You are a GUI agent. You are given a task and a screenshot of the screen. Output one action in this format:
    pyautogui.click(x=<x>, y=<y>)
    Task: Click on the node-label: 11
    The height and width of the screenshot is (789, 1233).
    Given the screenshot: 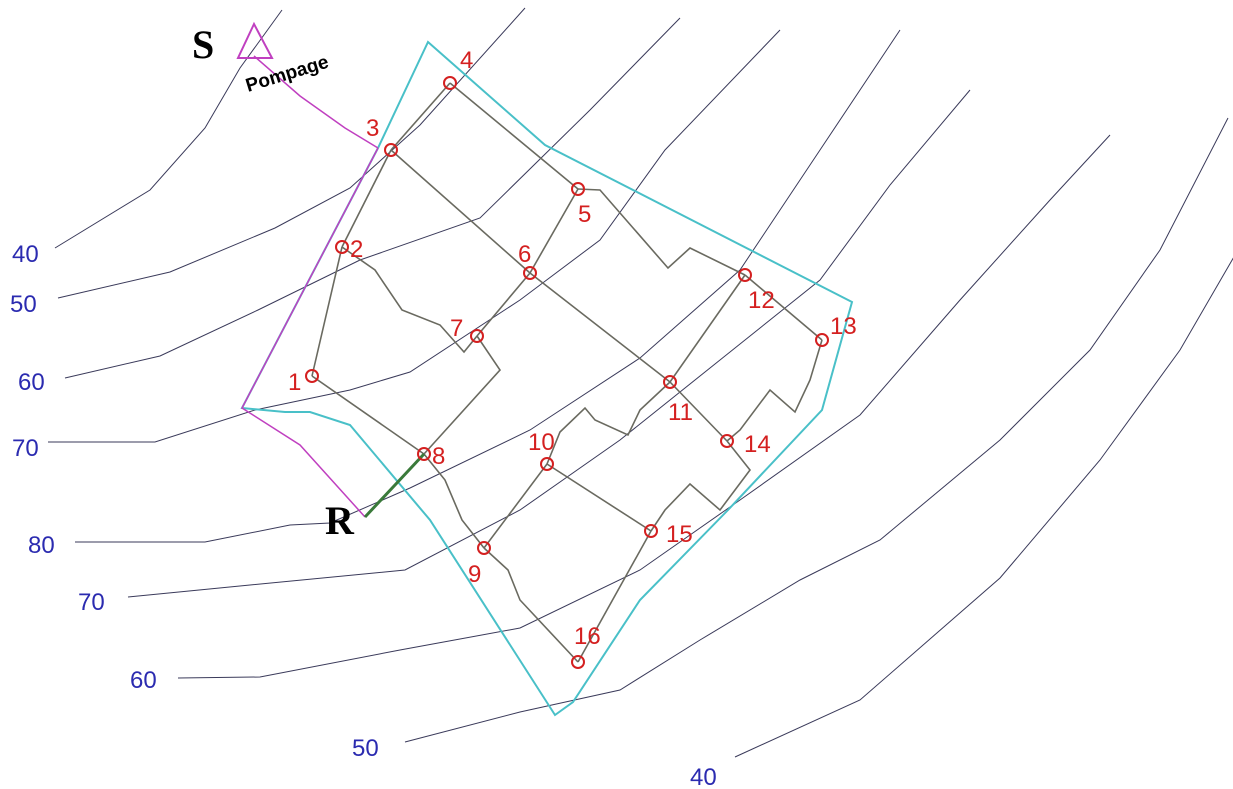 What is the action you would take?
    pyautogui.click(x=680, y=412)
    